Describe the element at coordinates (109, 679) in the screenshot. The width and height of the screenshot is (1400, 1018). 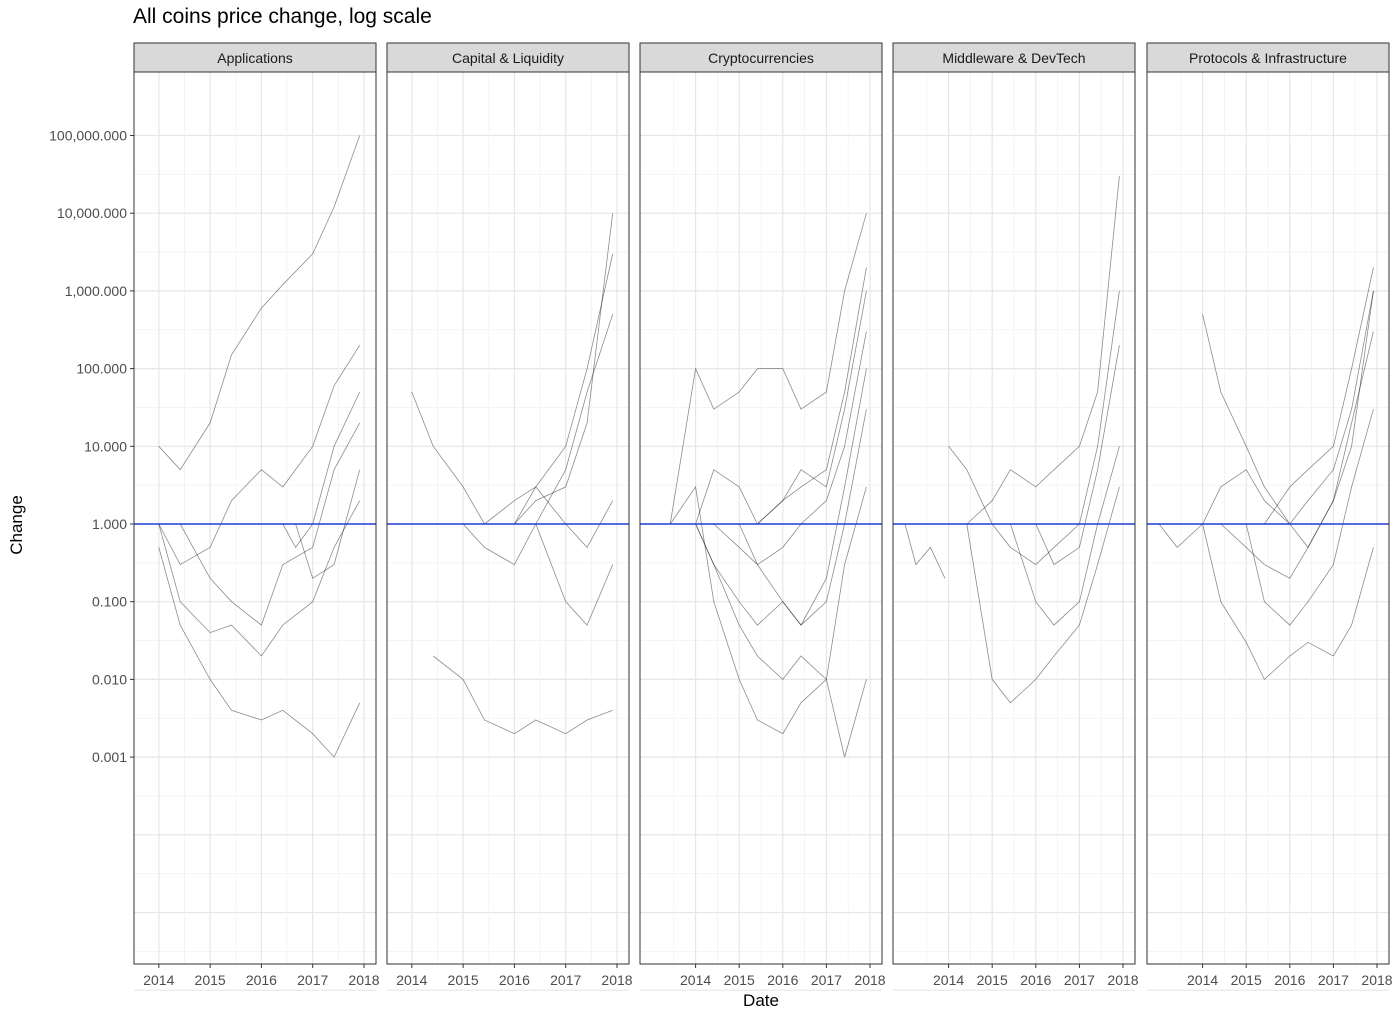
I see `y-tick-label: 0.010` at that location.